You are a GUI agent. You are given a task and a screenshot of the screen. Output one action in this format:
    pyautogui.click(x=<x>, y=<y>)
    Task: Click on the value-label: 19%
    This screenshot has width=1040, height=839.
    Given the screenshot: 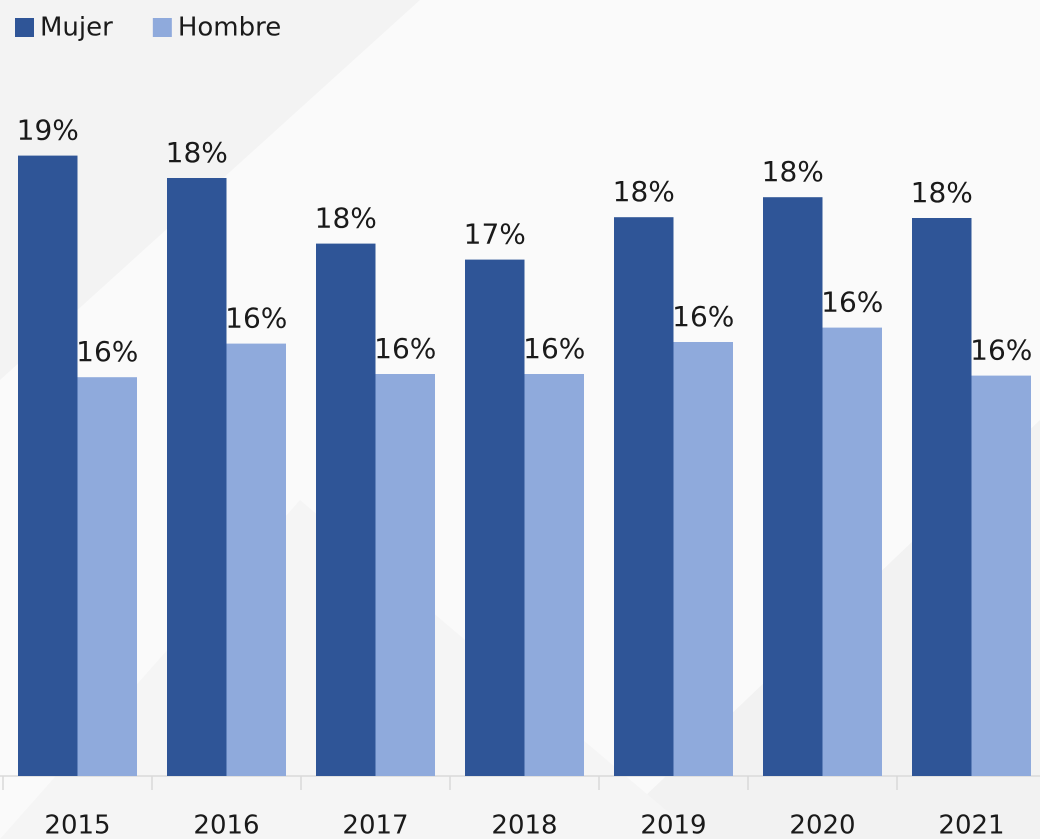 What is the action you would take?
    pyautogui.click(x=48, y=130)
    